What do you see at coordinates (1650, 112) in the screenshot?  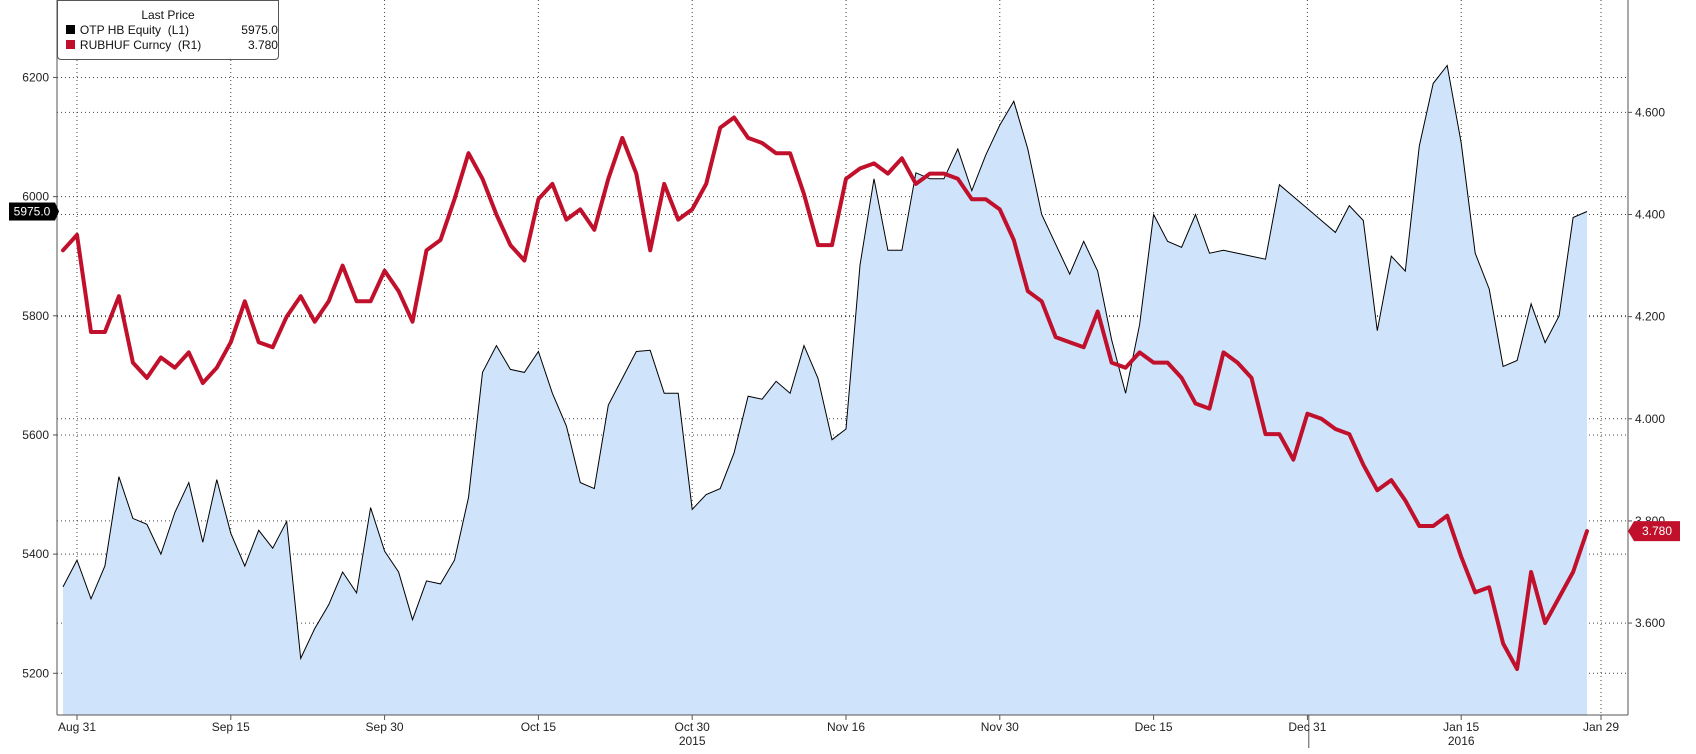 I see `right-tick-label: 4.600` at bounding box center [1650, 112].